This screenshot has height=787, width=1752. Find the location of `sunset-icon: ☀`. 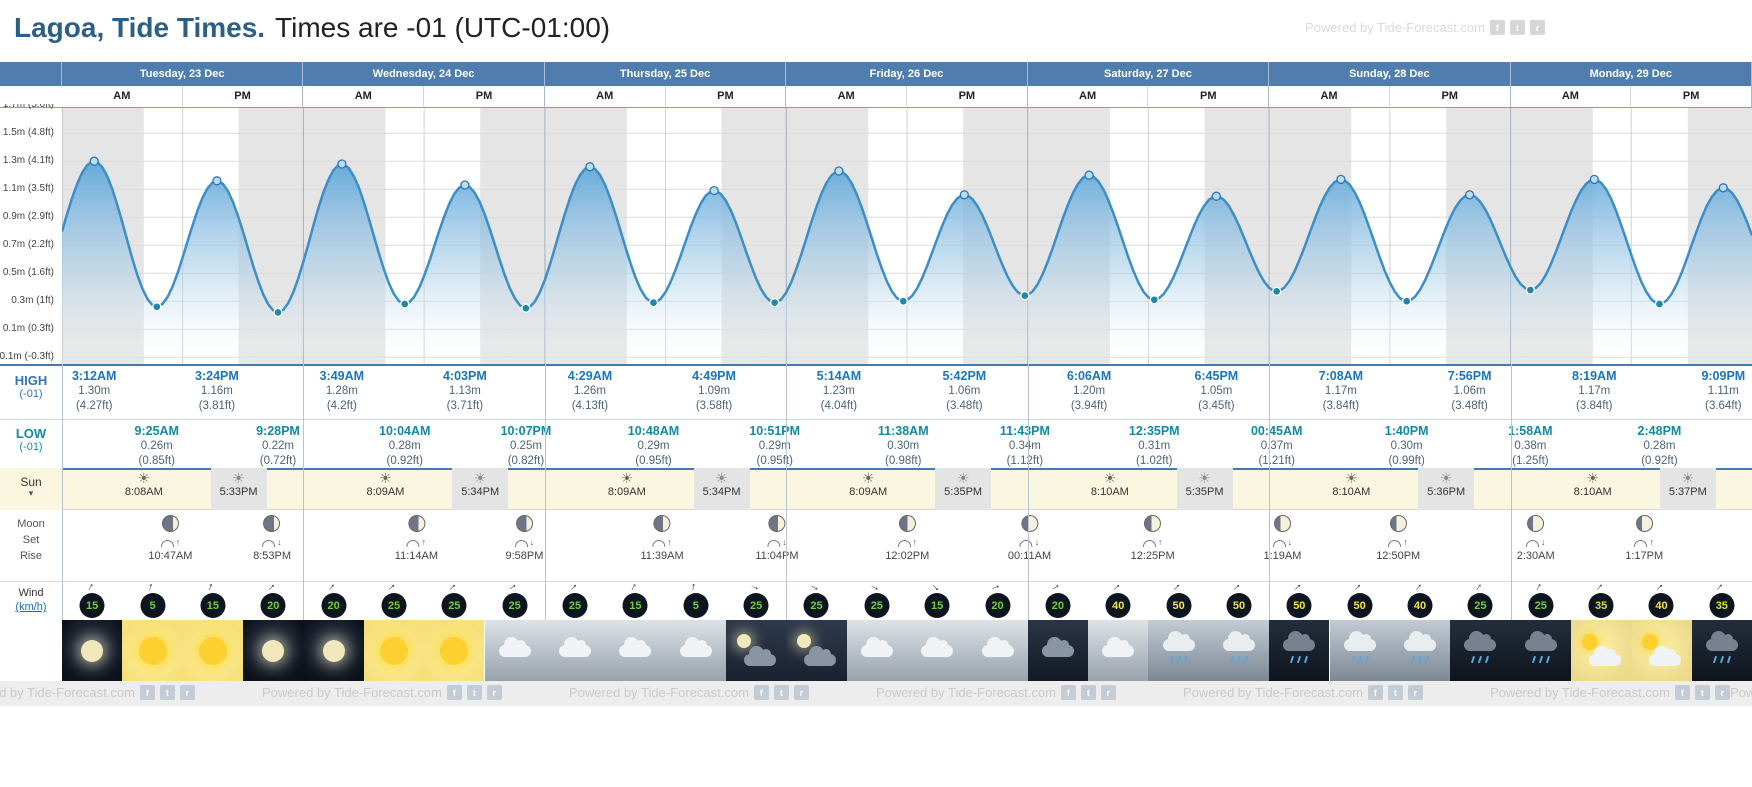

sunset-icon: ☀ is located at coordinates (1204, 478).